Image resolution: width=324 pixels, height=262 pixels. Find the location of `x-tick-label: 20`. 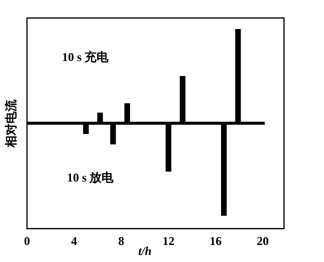

x-tick-label: 20 is located at coordinates (262, 241).